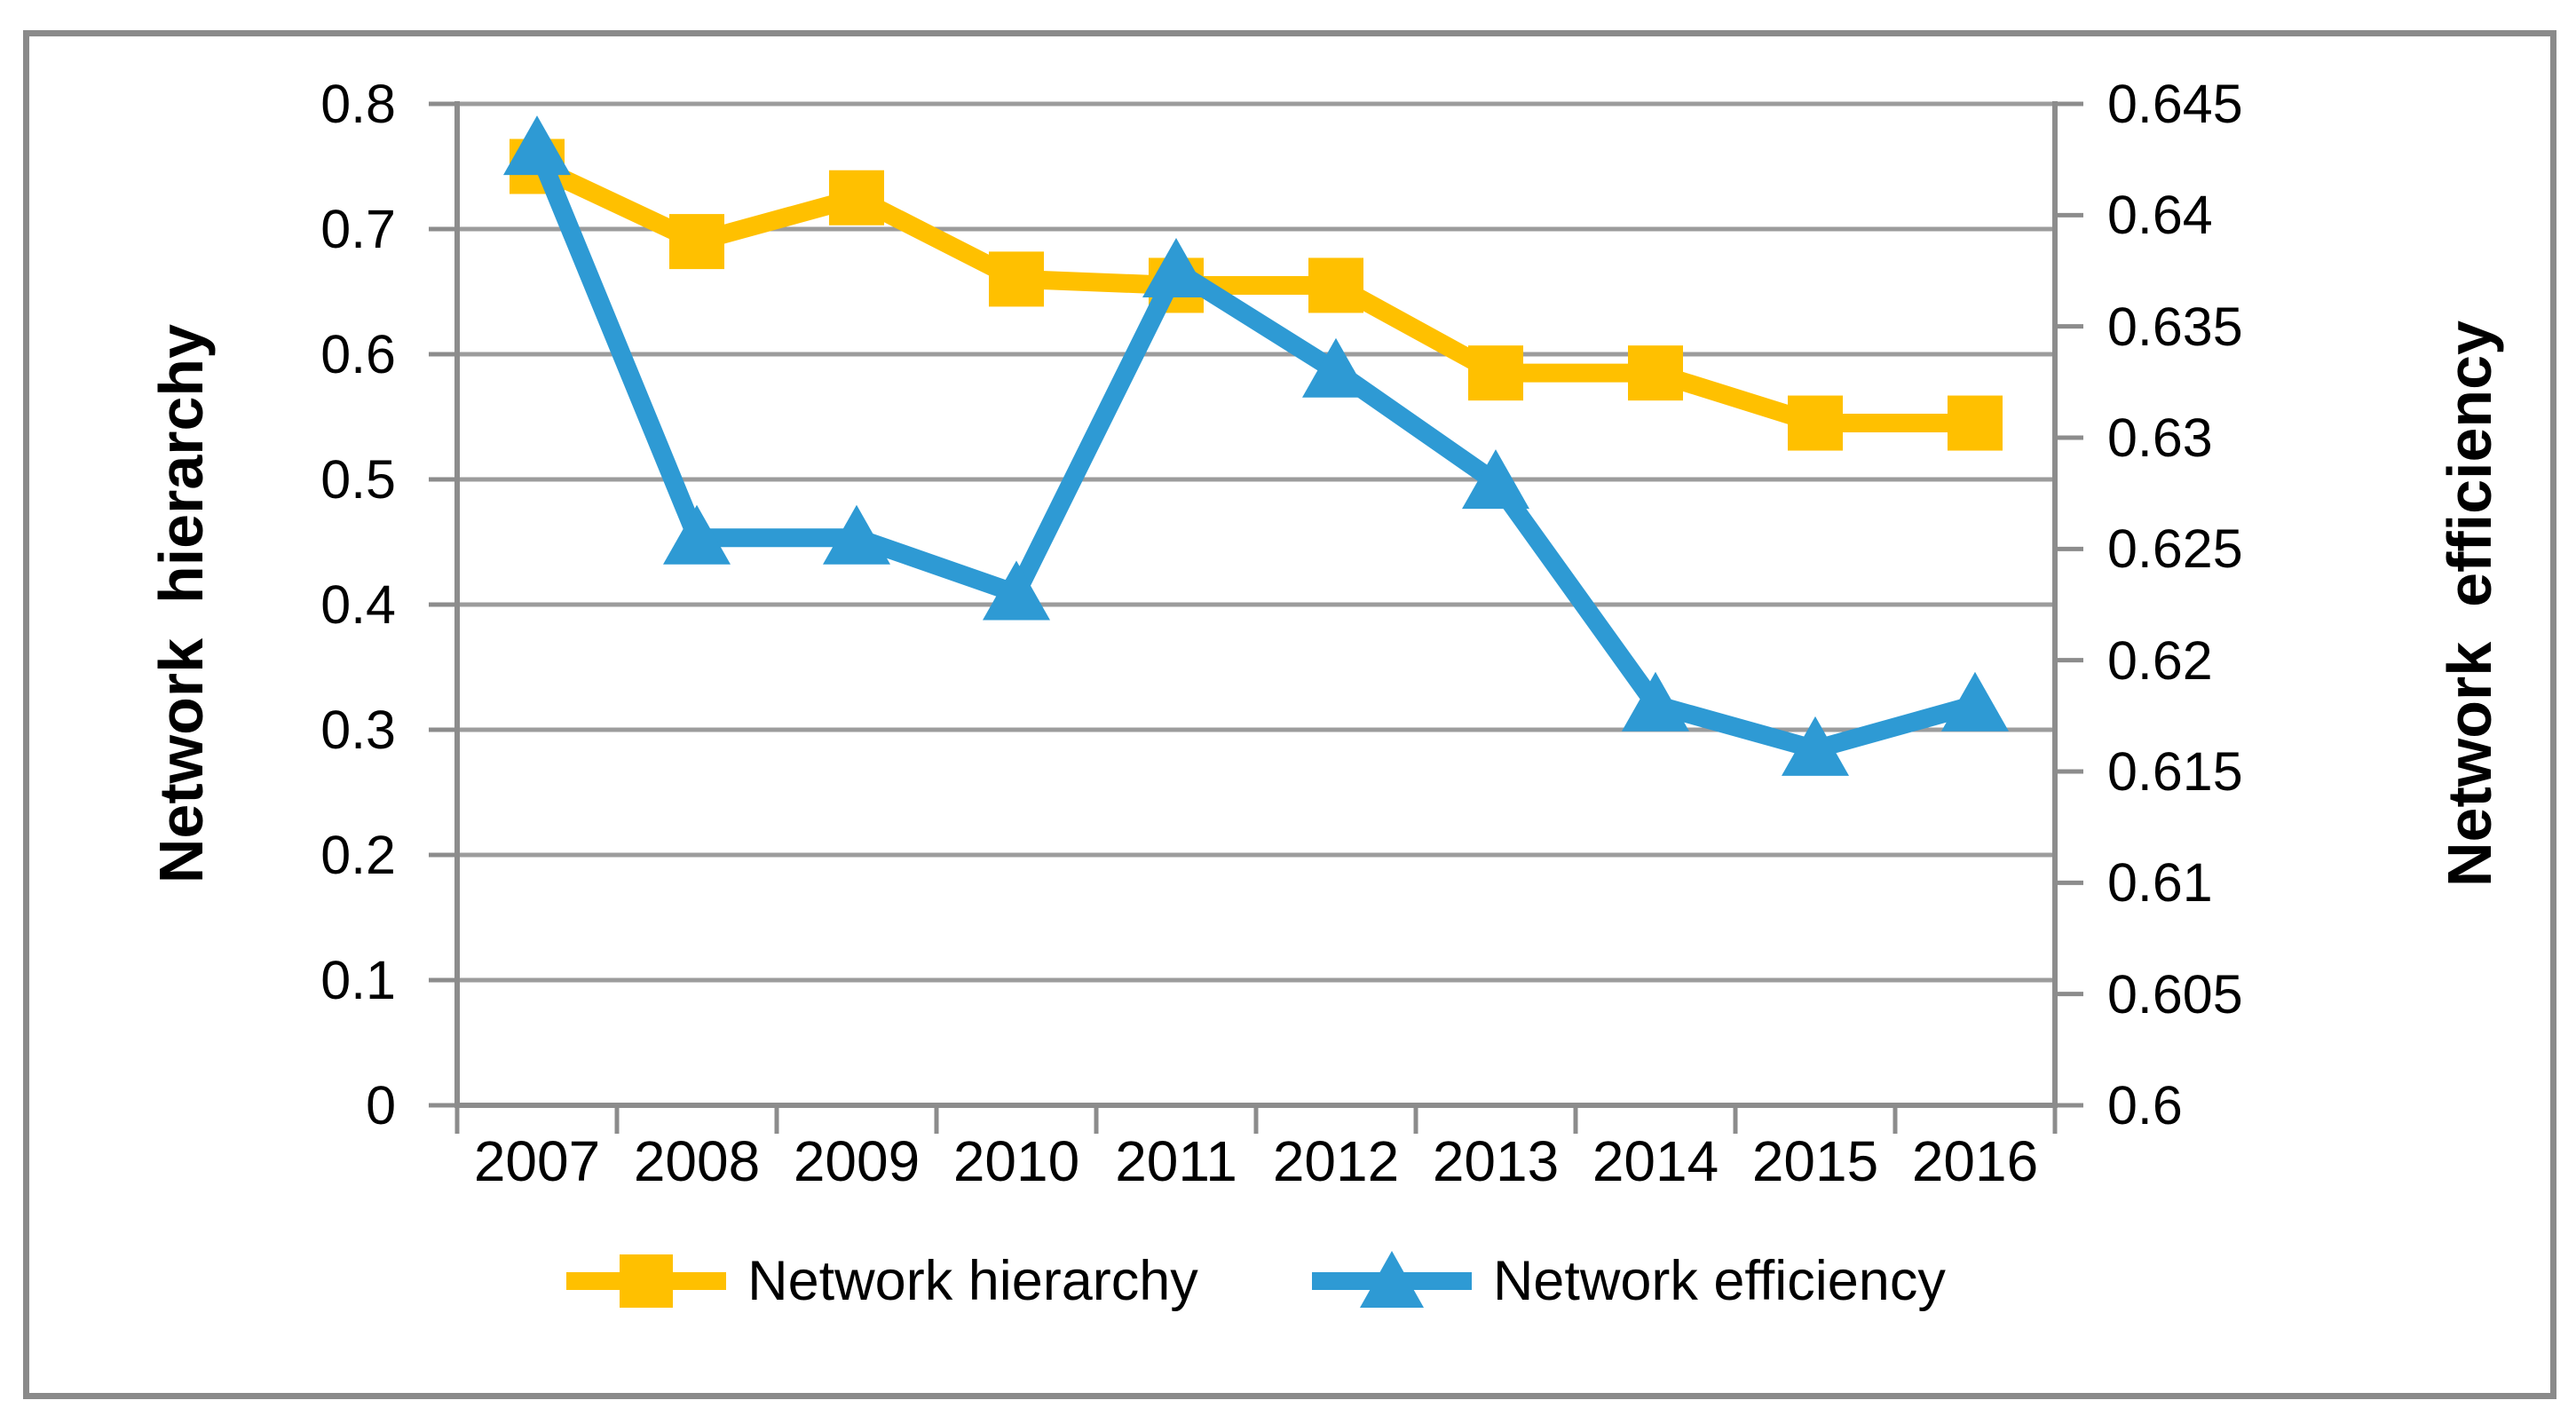  I want to click on left-tick-label: 0.1, so click(358, 980).